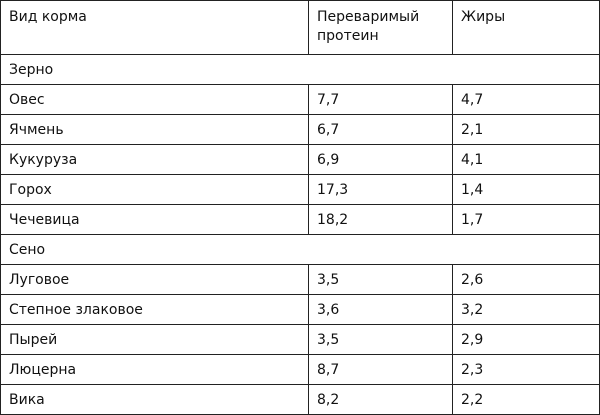  Describe the element at coordinates (154, 399) in the screenshot. I see `feed-name: Вика` at that location.